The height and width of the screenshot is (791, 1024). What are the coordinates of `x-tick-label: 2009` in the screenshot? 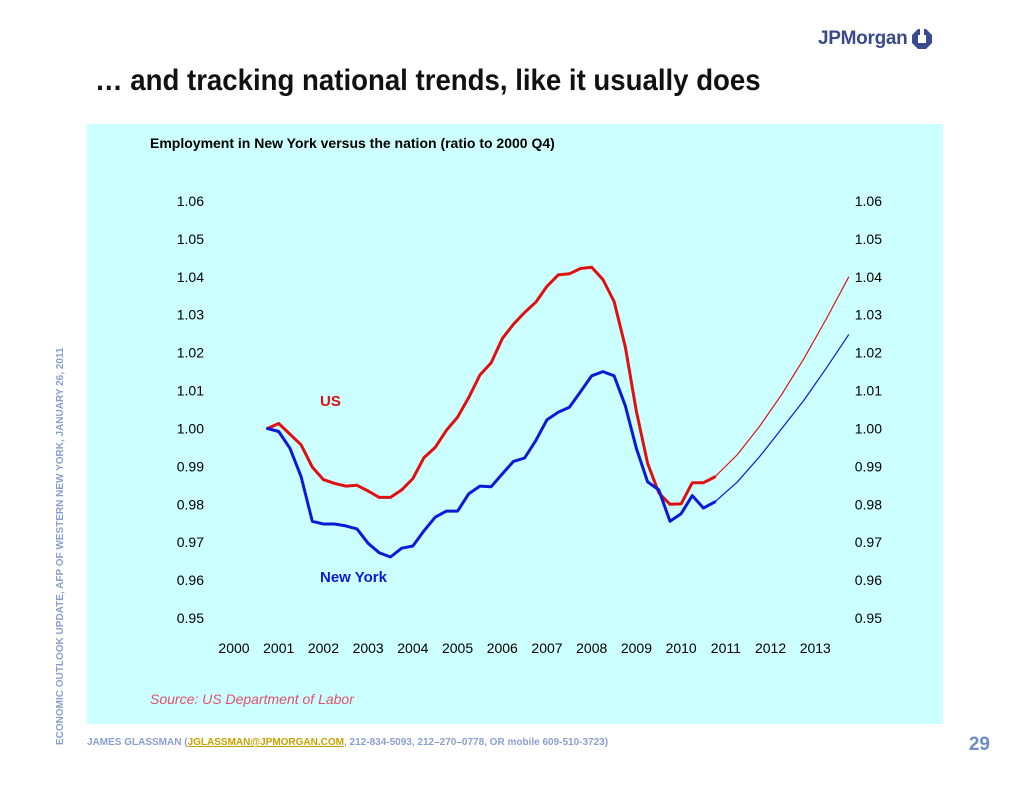 It's located at (636, 648).